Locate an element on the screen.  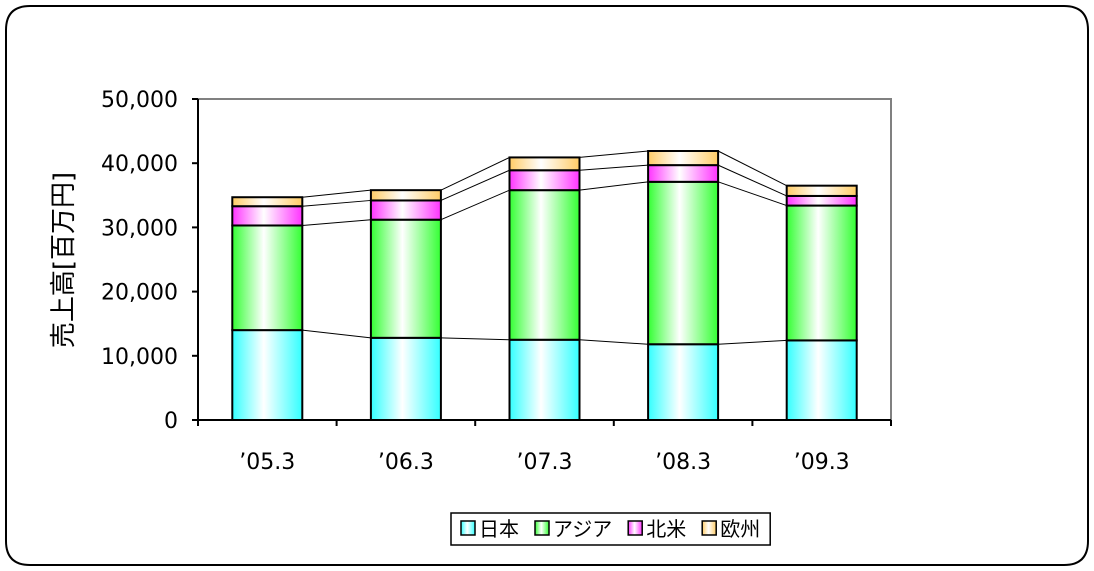
legend-label-4: 欧州 is located at coordinates (740, 529).